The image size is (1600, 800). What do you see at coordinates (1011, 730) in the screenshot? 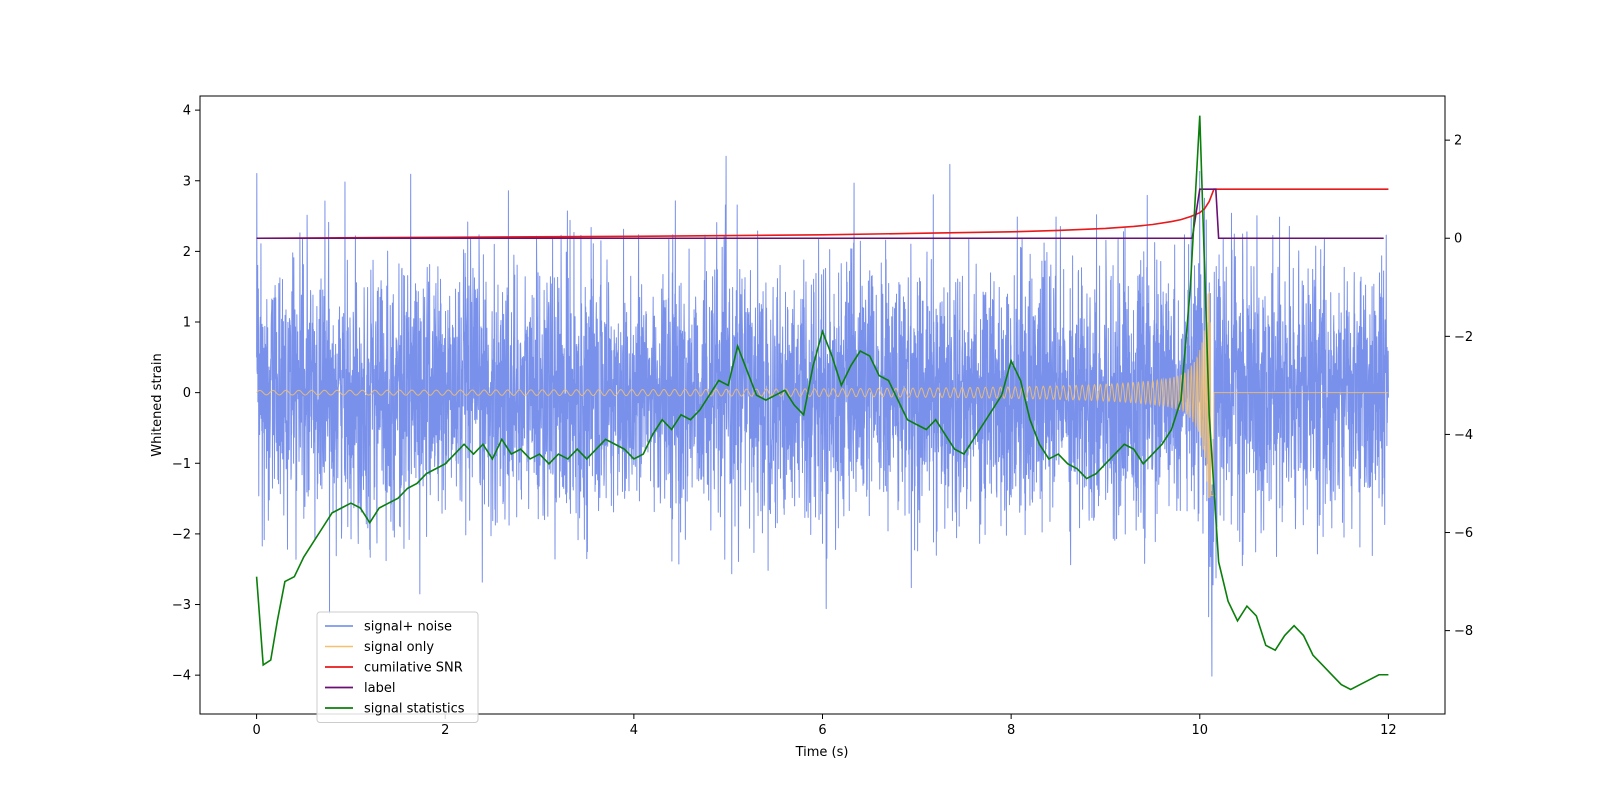
I see `x-tick-label: 8` at bounding box center [1011, 730].